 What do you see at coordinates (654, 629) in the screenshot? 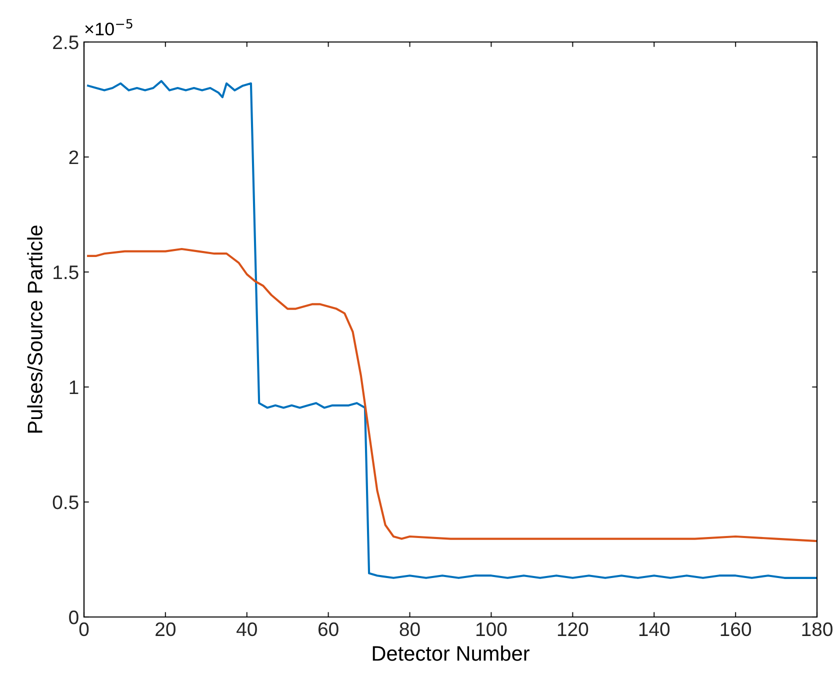
I see `x-tick-label: 140` at bounding box center [654, 629].